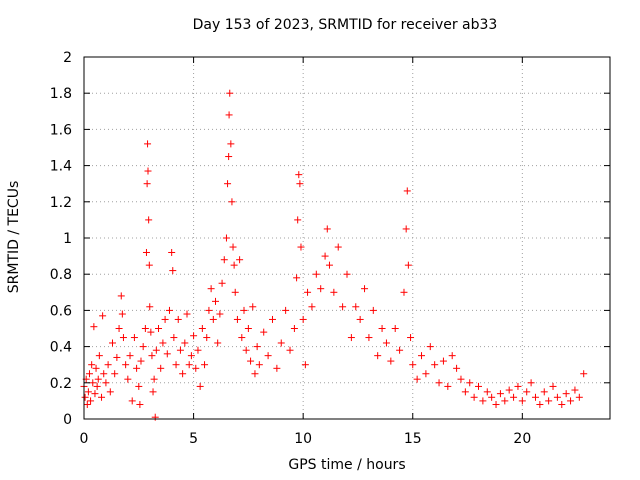 This screenshot has height=480, width=640. What do you see at coordinates (67, 58) in the screenshot?
I see `y-tick-label: 2` at bounding box center [67, 58].